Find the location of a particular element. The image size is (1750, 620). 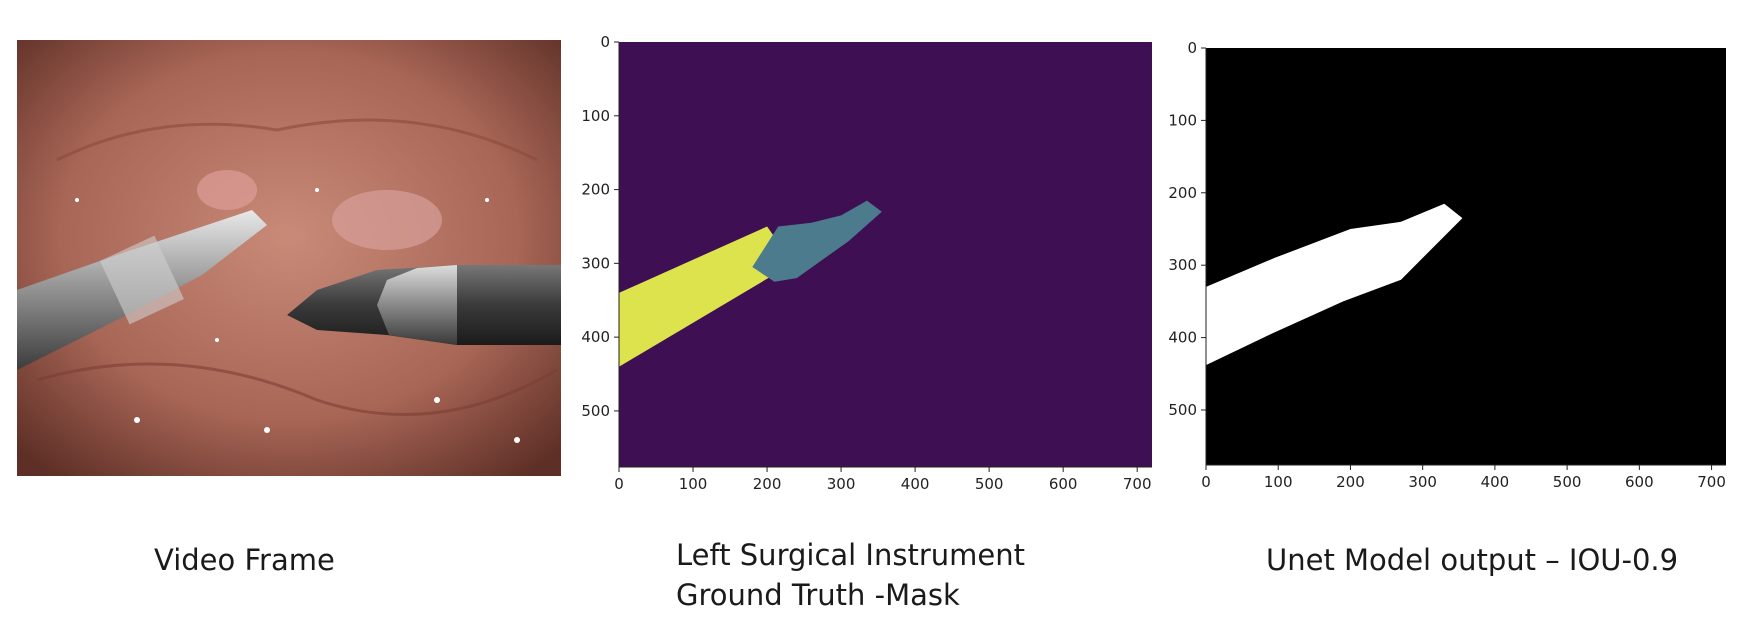

unet-output-caption: Unet Model output – IOU-0.9 is located at coordinates (1472, 560).